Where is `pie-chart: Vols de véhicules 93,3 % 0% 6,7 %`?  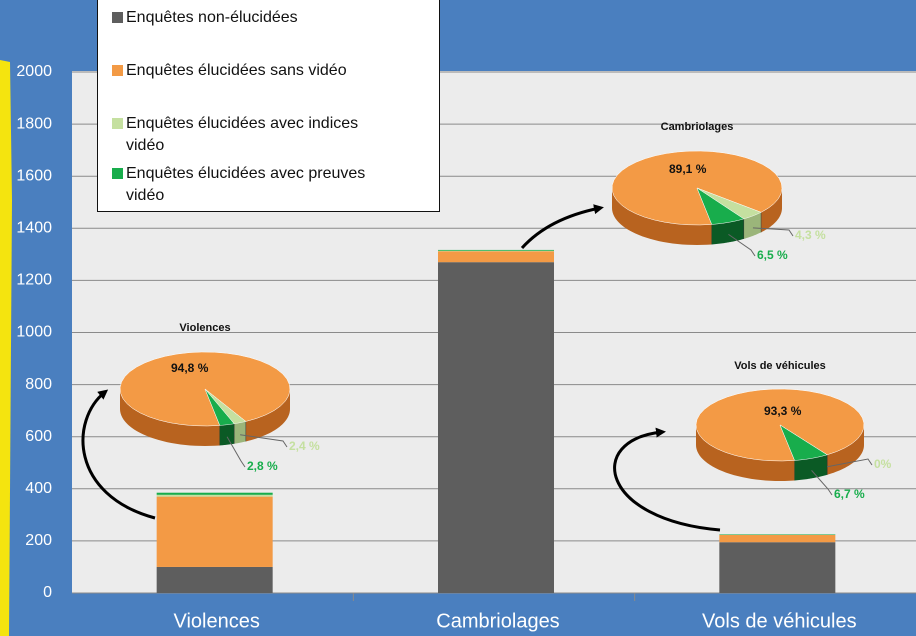
pie-chart: Vols de véhicules 93,3 % 0% 6,7 % is located at coordinates (793, 430).